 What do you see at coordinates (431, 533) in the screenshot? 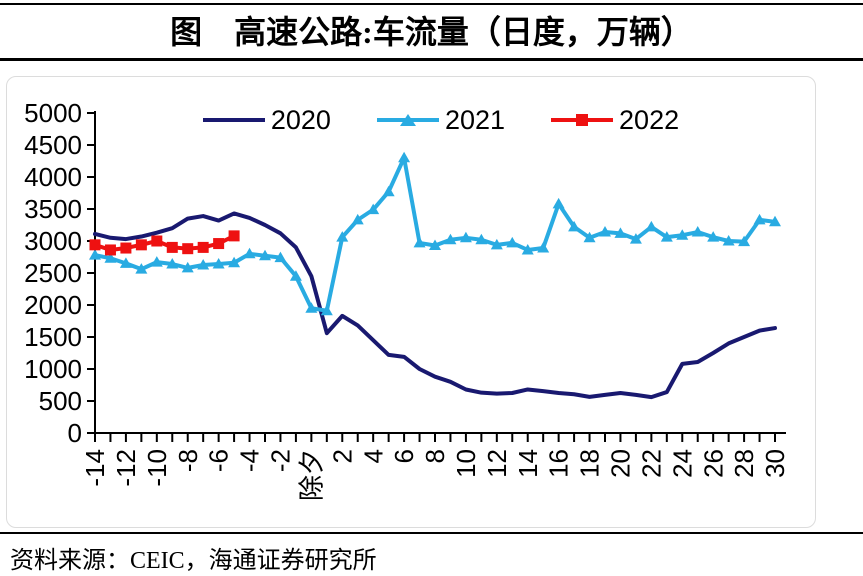
I see `footer-divider-rule` at bounding box center [431, 533].